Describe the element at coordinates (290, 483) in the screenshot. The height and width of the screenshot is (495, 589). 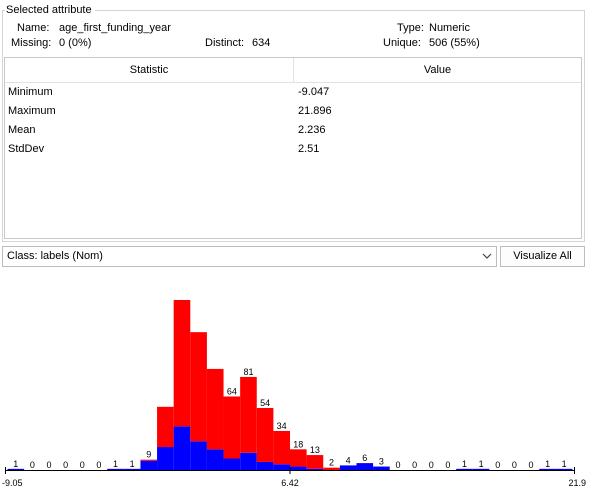
I see `axis-tick-label: 6.42` at that location.